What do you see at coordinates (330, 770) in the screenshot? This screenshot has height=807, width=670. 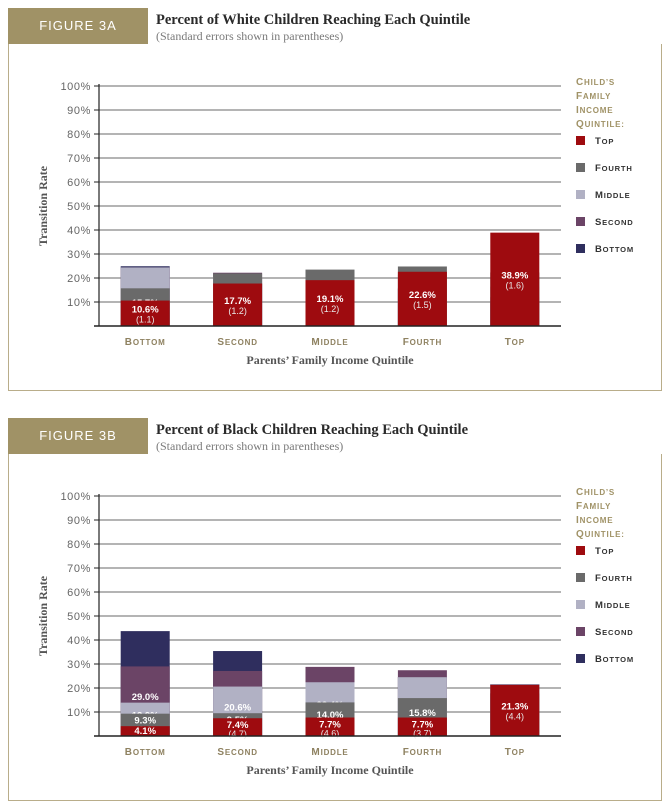 I see `x-axis-title: Parents’ Family Income Quintile` at bounding box center [330, 770].